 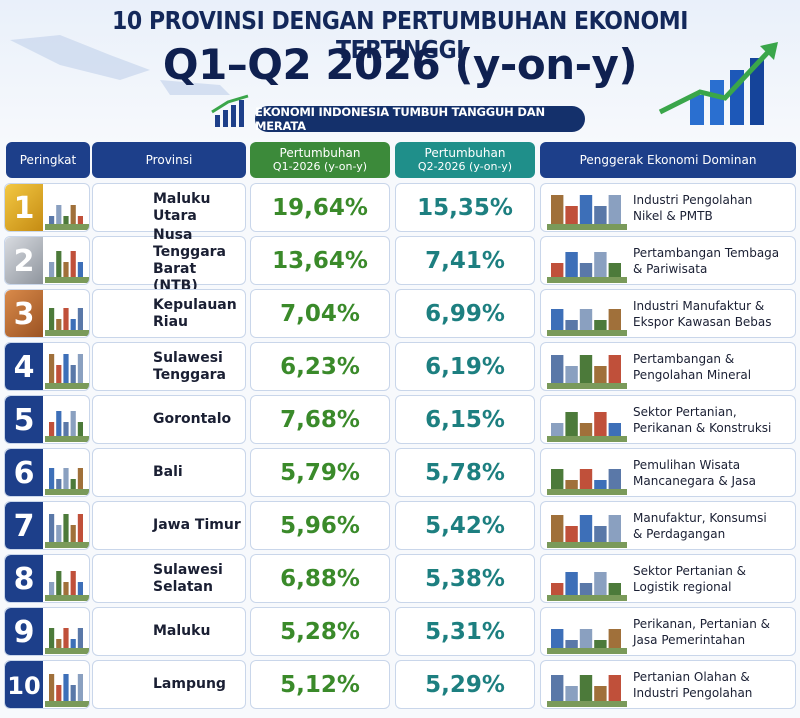 What do you see at coordinates (24, 631) in the screenshot?
I see `rank-badge: 9` at bounding box center [24, 631].